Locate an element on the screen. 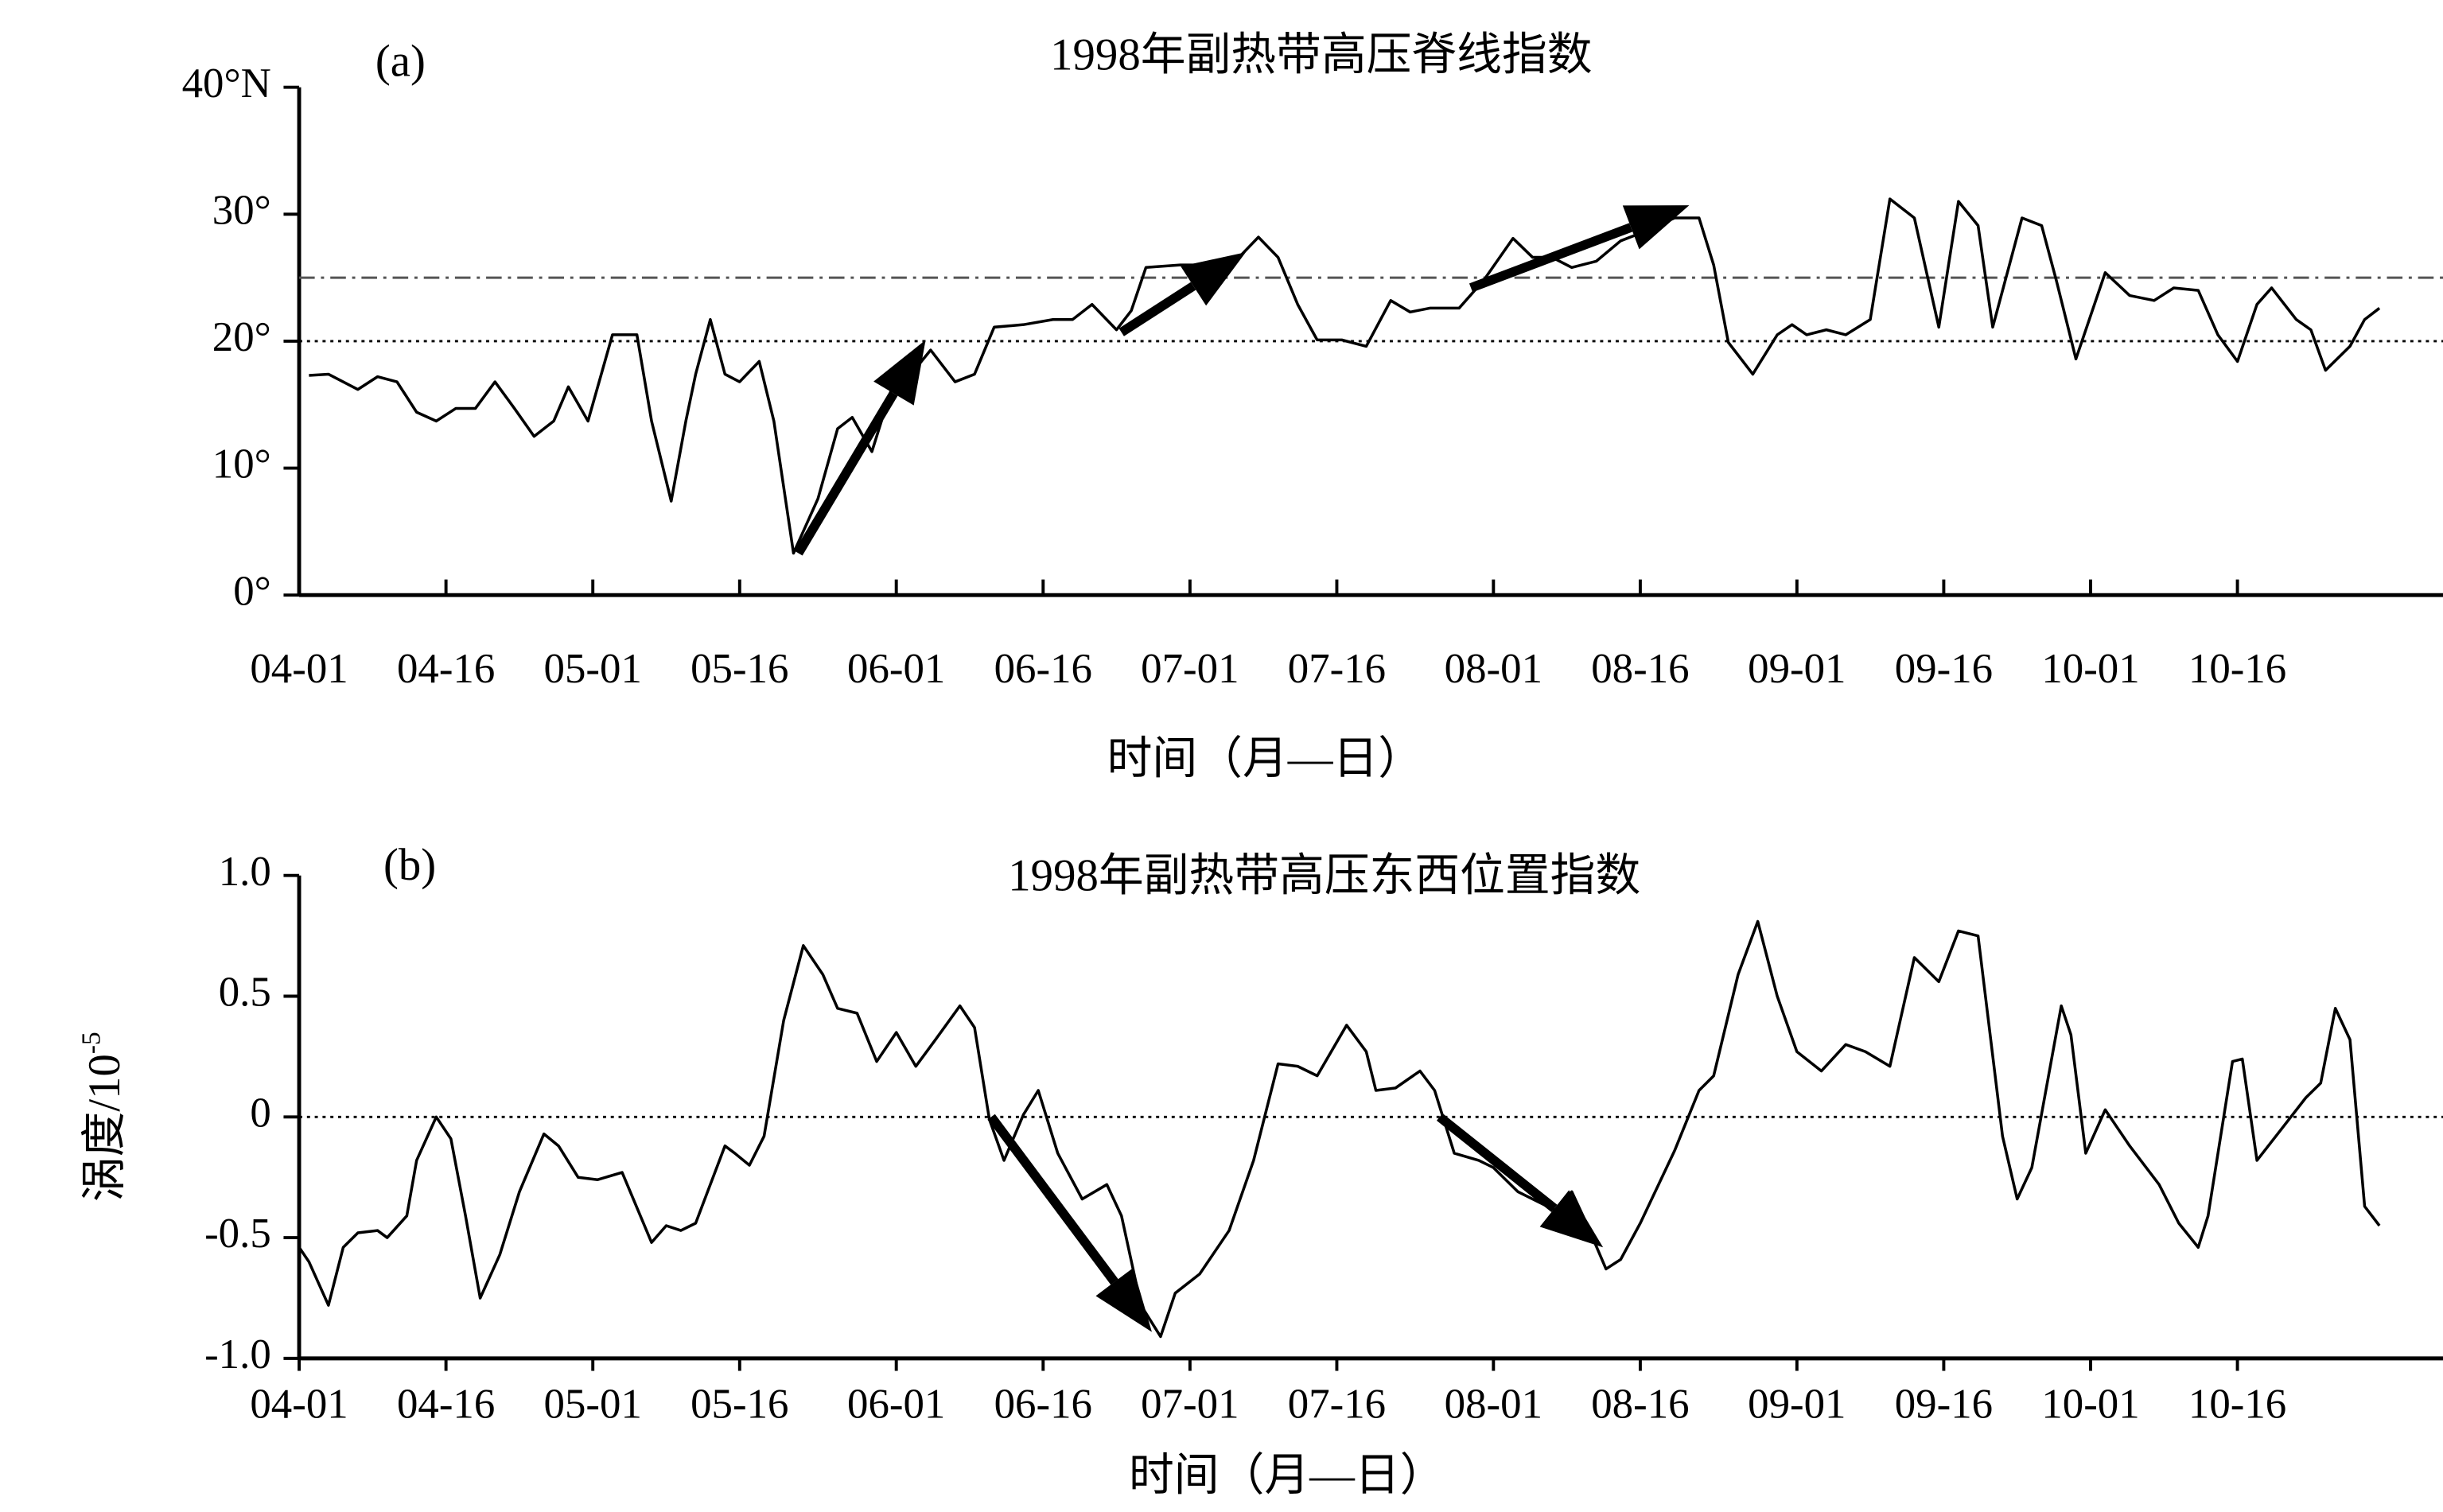 The height and width of the screenshot is (1512, 2443). y-tick-label: -1.0 is located at coordinates (237, 1354).